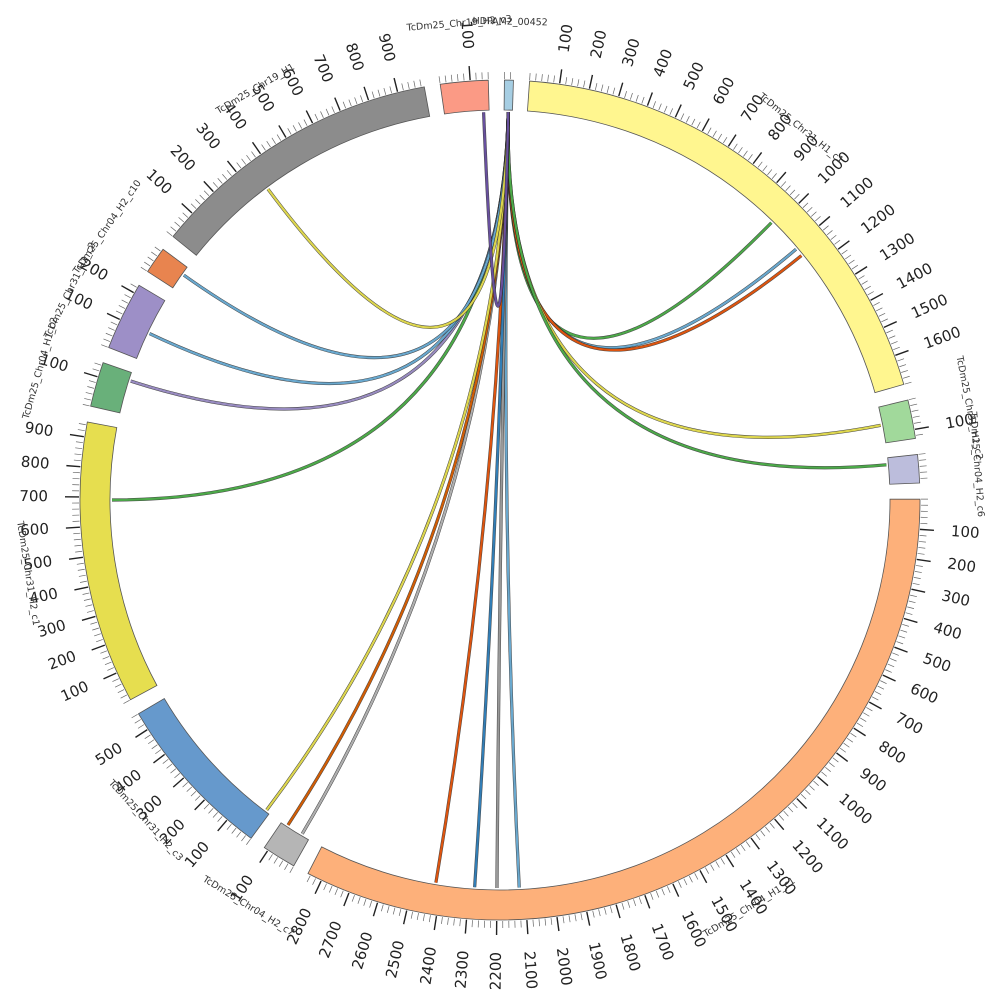 The image size is (1000, 1000). What do you see at coordinates (631, 953) in the screenshot?
I see `tick-label: 1800` at bounding box center [631, 953].